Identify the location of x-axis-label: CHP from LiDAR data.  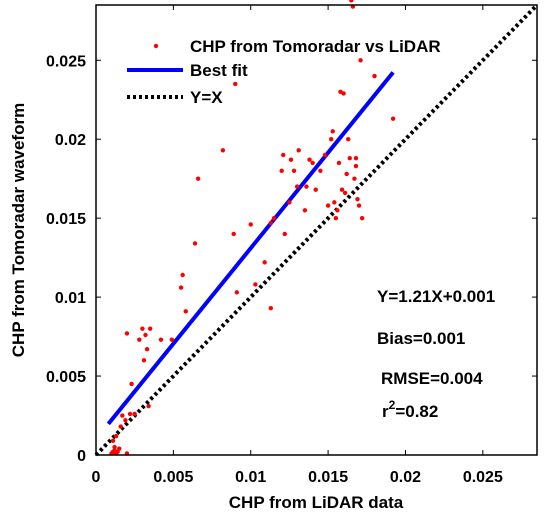
(316, 502).